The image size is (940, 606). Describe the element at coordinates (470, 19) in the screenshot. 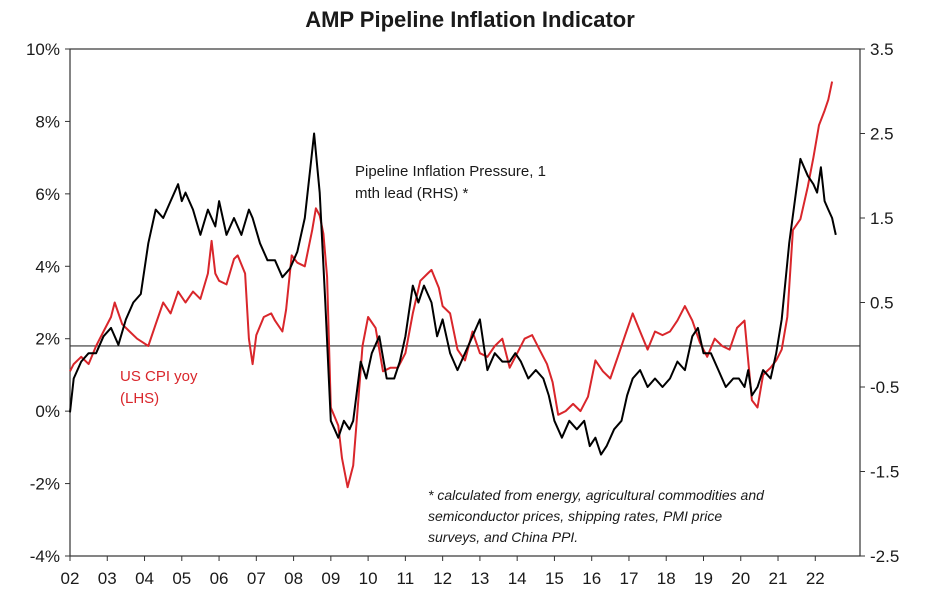

I see `chart-title: AMP Pipeline Inflation Indicator` at that location.